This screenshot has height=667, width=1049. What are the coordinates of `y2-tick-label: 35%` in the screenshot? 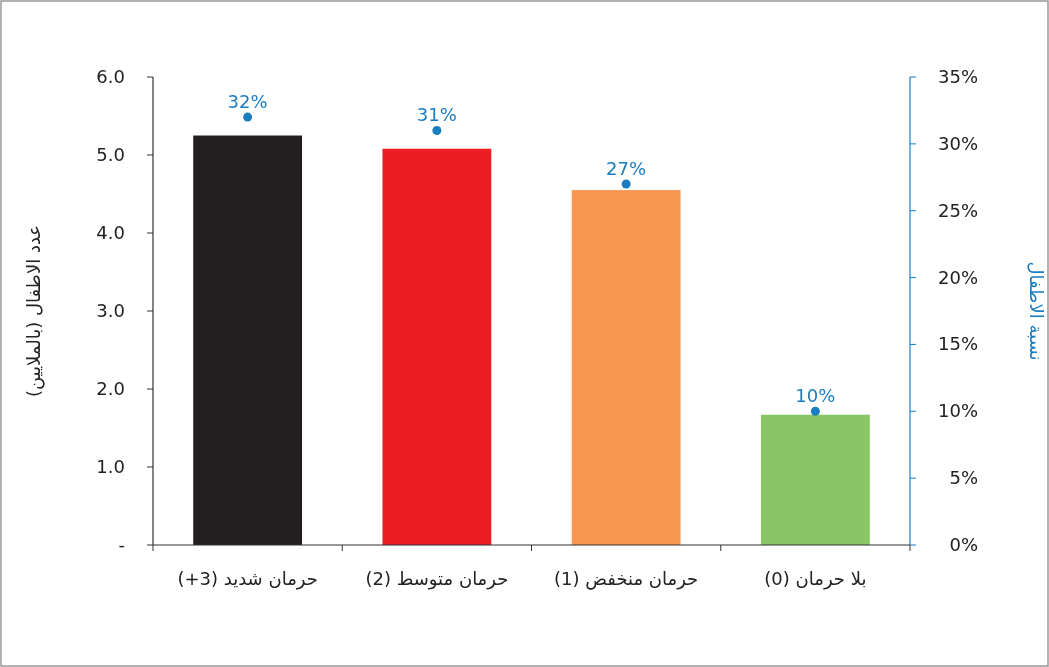 It's located at (957, 76).